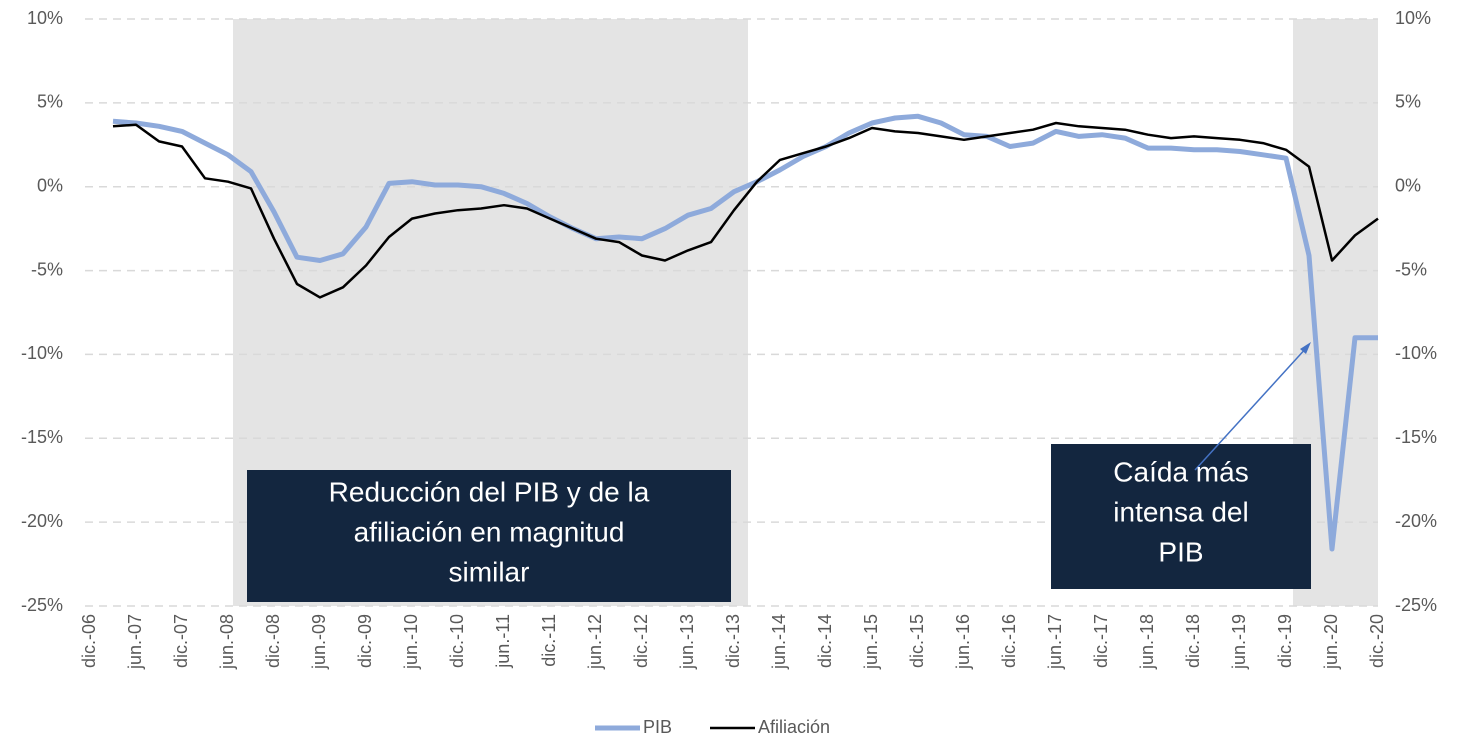  Describe the element at coordinates (1180, 551) in the screenshot. I see `annotation-text: PIB` at that location.